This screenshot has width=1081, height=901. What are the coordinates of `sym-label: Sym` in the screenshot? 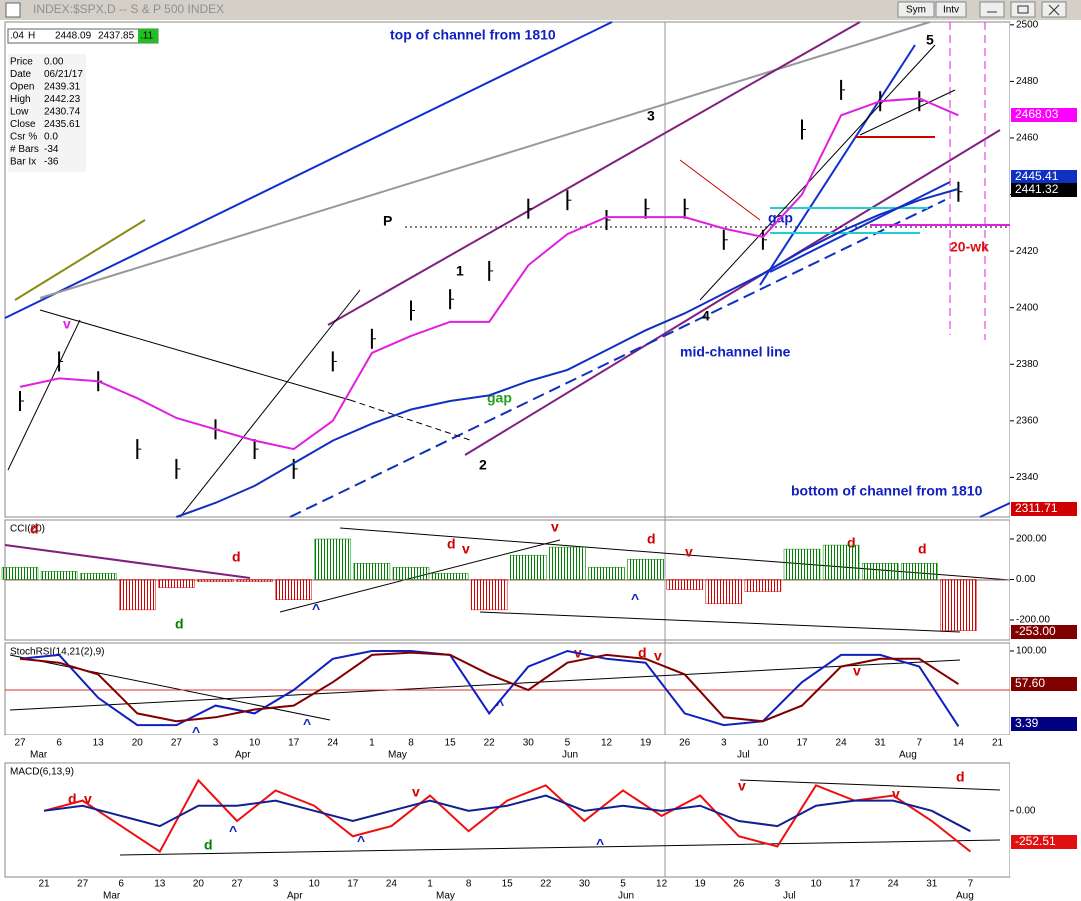 It's located at (916, 10).